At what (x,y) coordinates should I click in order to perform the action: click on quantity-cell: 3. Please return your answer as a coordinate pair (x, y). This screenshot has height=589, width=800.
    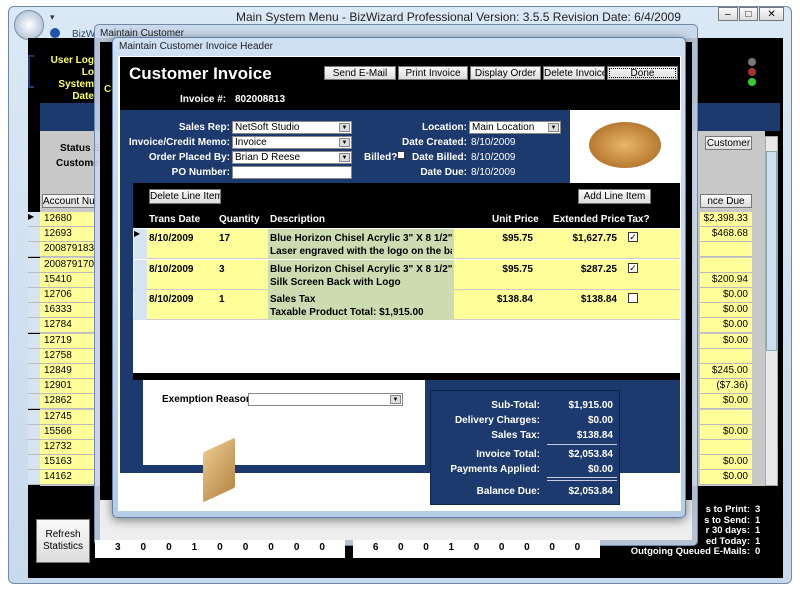
    Looking at the image, I should click on (222, 269).